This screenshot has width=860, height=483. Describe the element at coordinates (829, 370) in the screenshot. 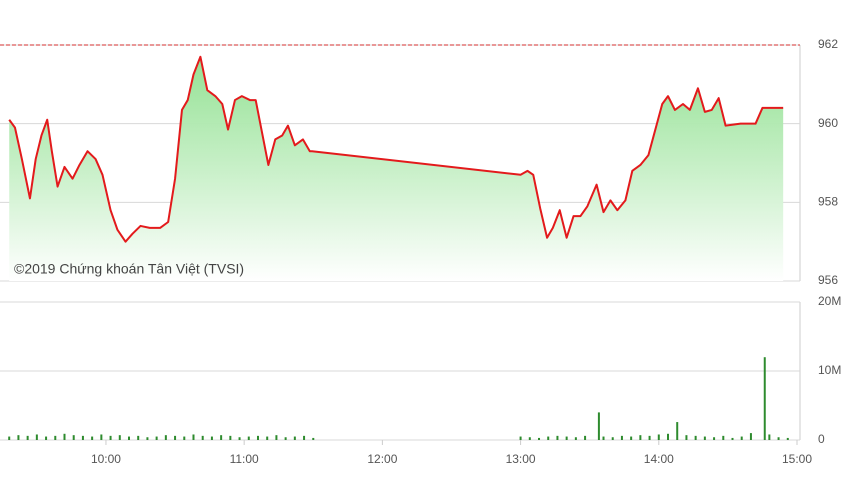

I see `y-tick-label: 10M` at that location.